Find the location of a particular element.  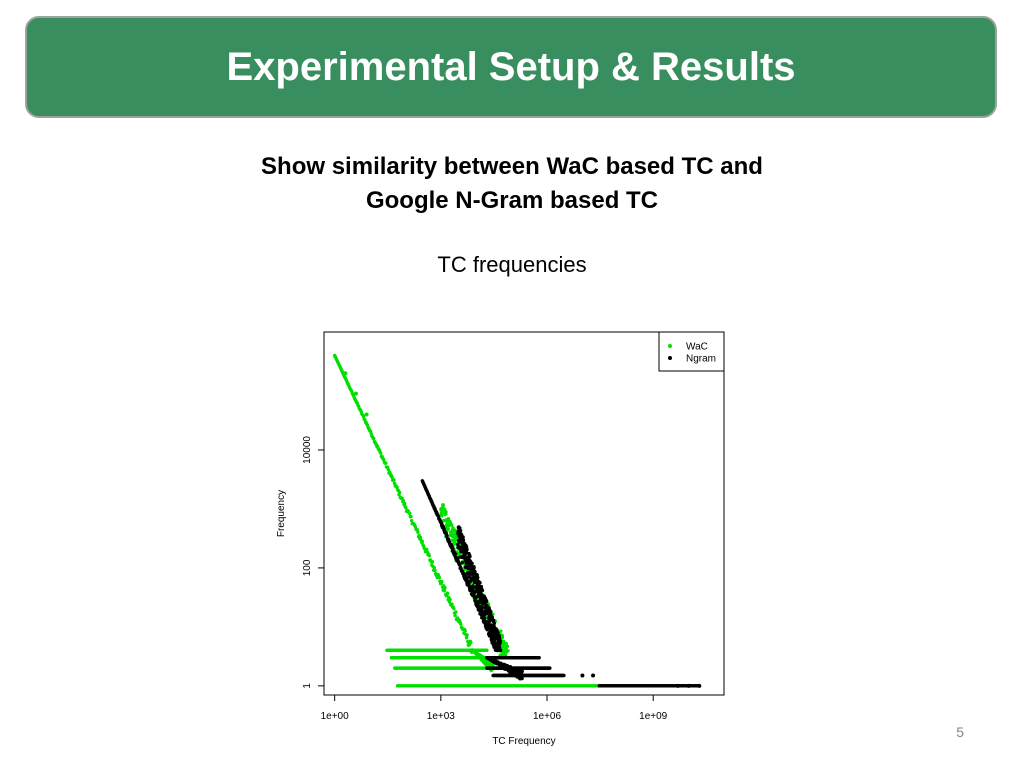

y-axis-label: Frequency is located at coordinates (281, 513).